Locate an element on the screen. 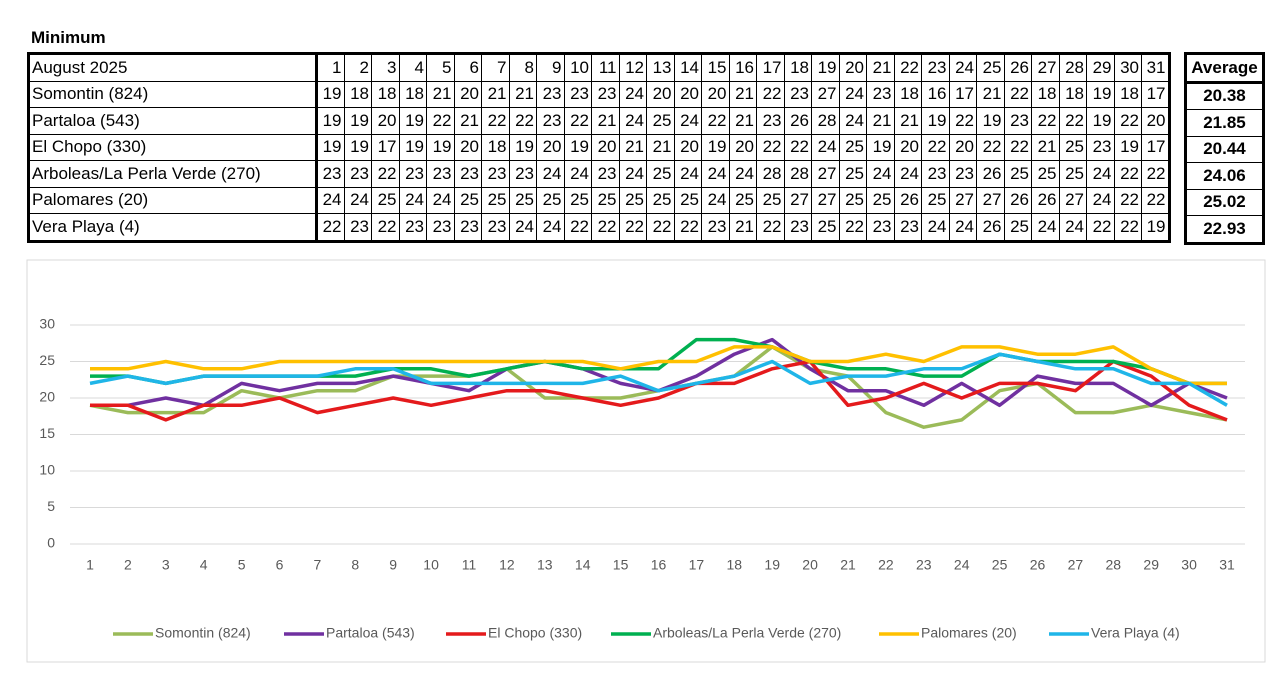  x-tick-label: 1 is located at coordinates (90, 565).